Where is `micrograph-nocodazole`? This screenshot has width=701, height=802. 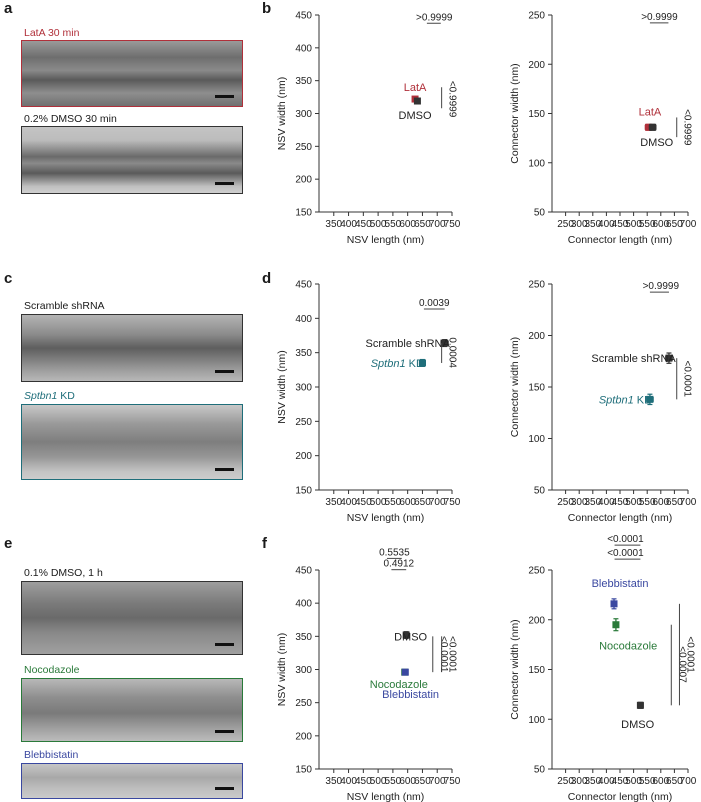 micrograph-nocodazole is located at coordinates (132, 710).